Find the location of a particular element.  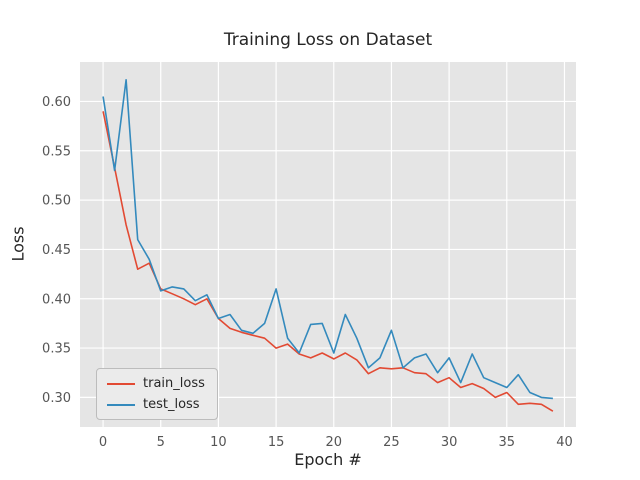

x-axis-label: Epoch # is located at coordinates (328, 459).